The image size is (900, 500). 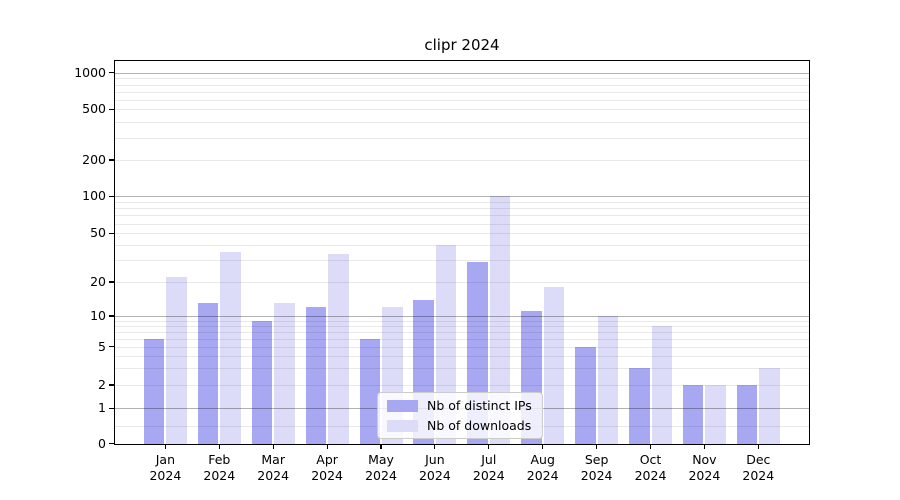 I want to click on x-tick-label-jan-2024: Jan 2024, so click(x=165, y=467).